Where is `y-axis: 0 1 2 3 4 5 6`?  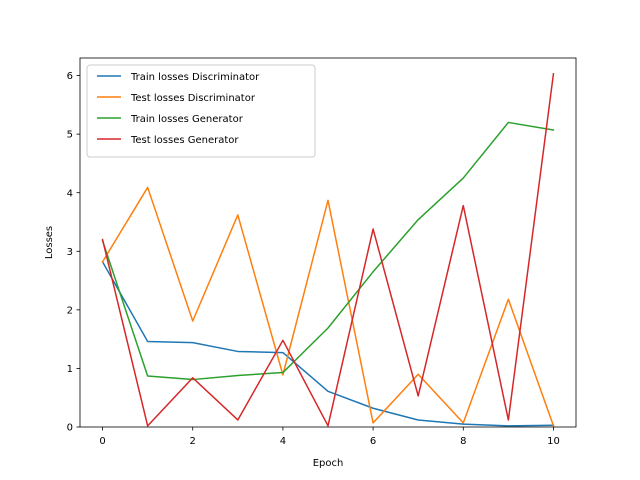
y-axis: 0 1 2 3 4 5 6 is located at coordinates (73, 252).